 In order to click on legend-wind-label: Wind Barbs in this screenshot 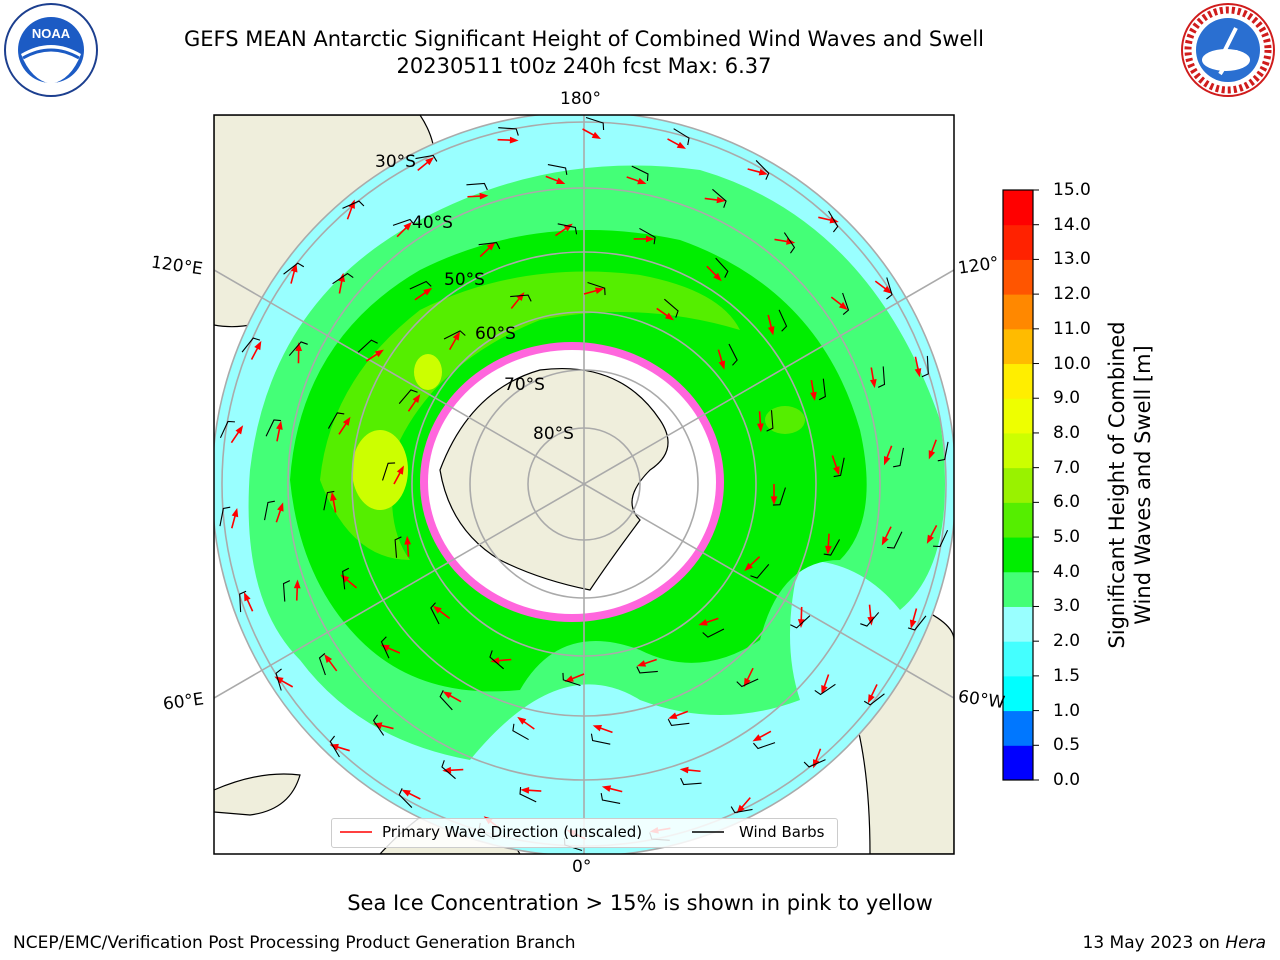, I will do `click(782, 832)`.